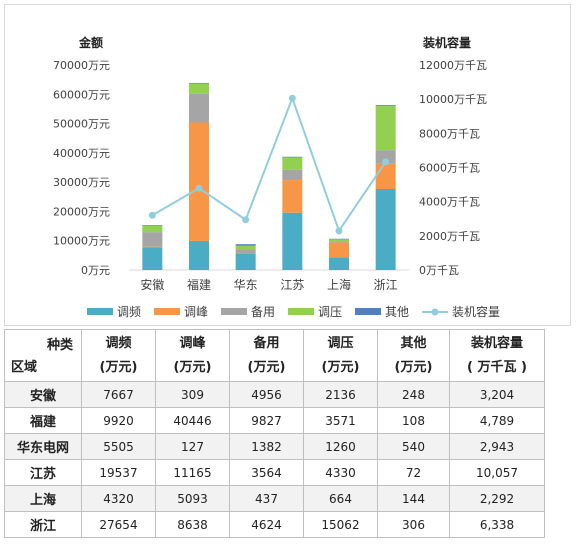 The width and height of the screenshot is (577, 544). Describe the element at coordinates (192, 394) in the screenshot. I see `table-cell: 309` at that location.